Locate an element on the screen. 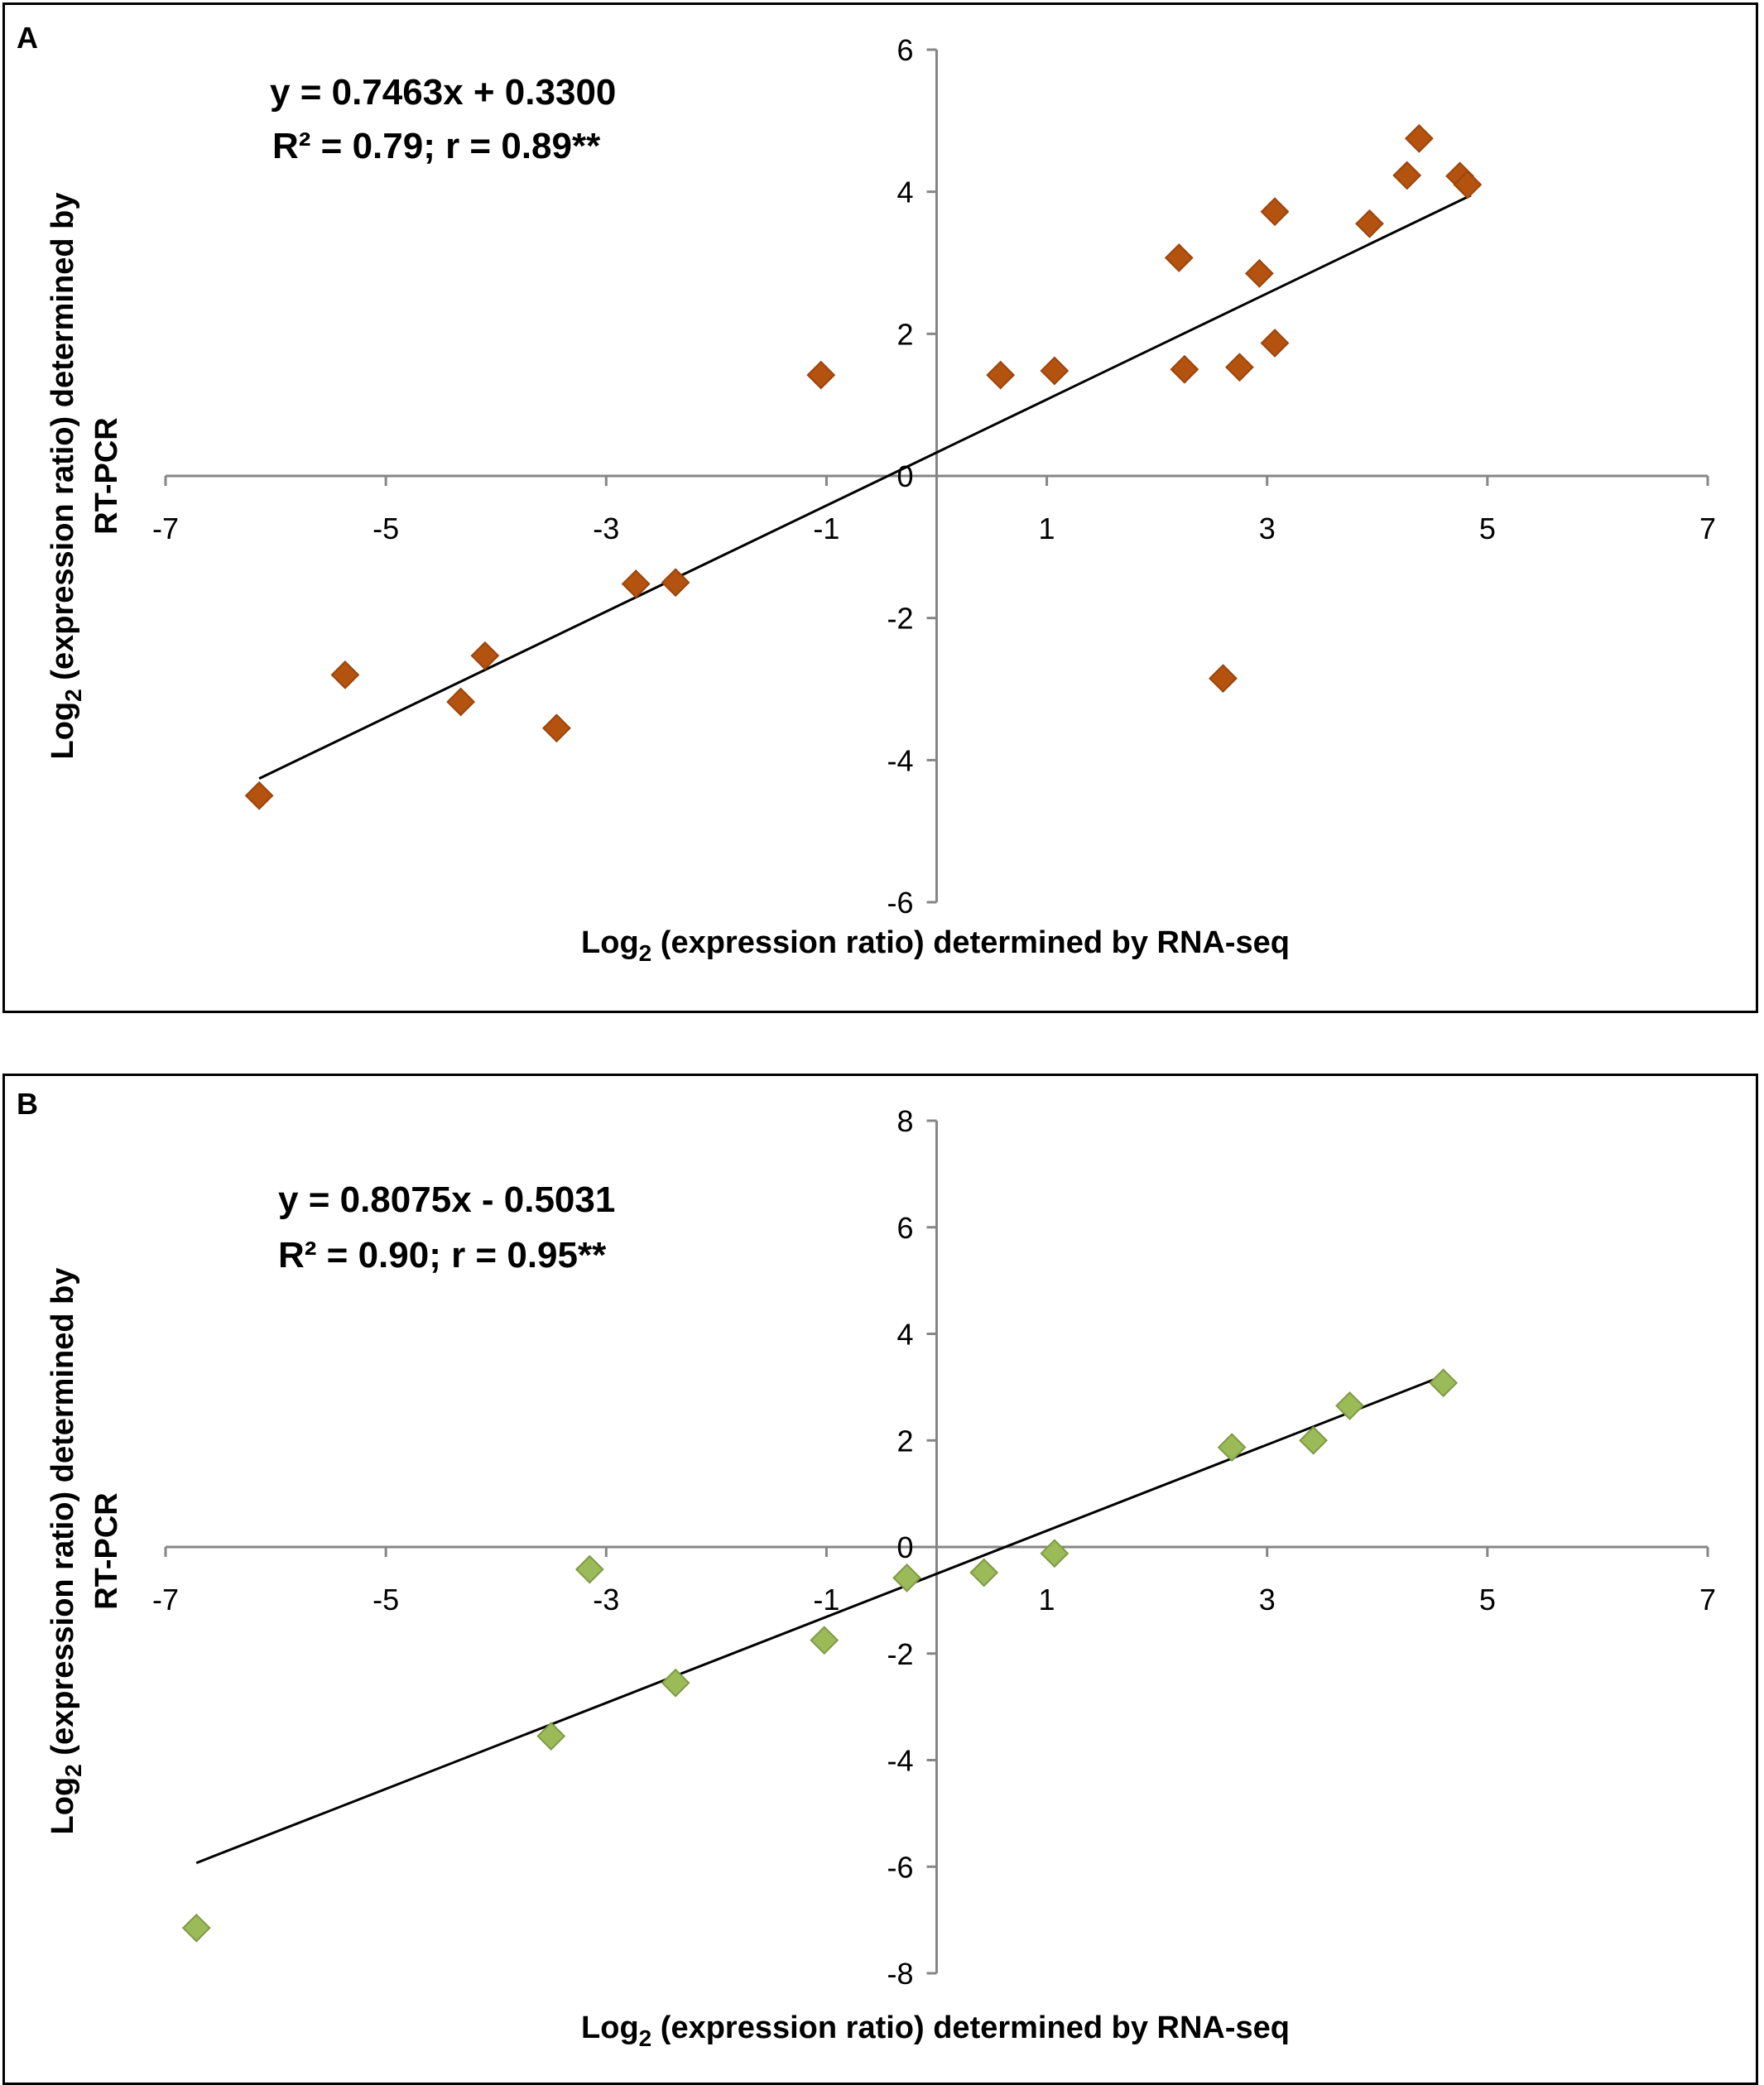  r-squared-text: R² = 0.79; r = 0.89** is located at coordinates (436, 146).